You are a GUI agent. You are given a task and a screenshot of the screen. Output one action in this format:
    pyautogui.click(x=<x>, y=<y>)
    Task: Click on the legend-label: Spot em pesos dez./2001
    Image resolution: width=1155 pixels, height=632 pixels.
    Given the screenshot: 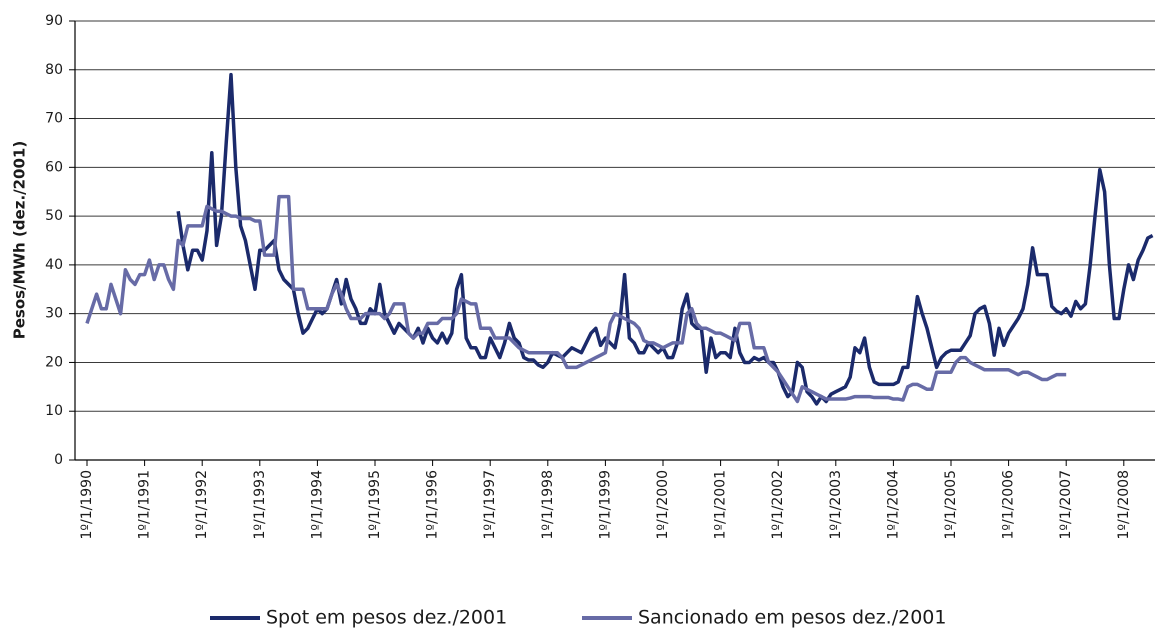 What is the action you would take?
    pyautogui.click(x=386, y=618)
    